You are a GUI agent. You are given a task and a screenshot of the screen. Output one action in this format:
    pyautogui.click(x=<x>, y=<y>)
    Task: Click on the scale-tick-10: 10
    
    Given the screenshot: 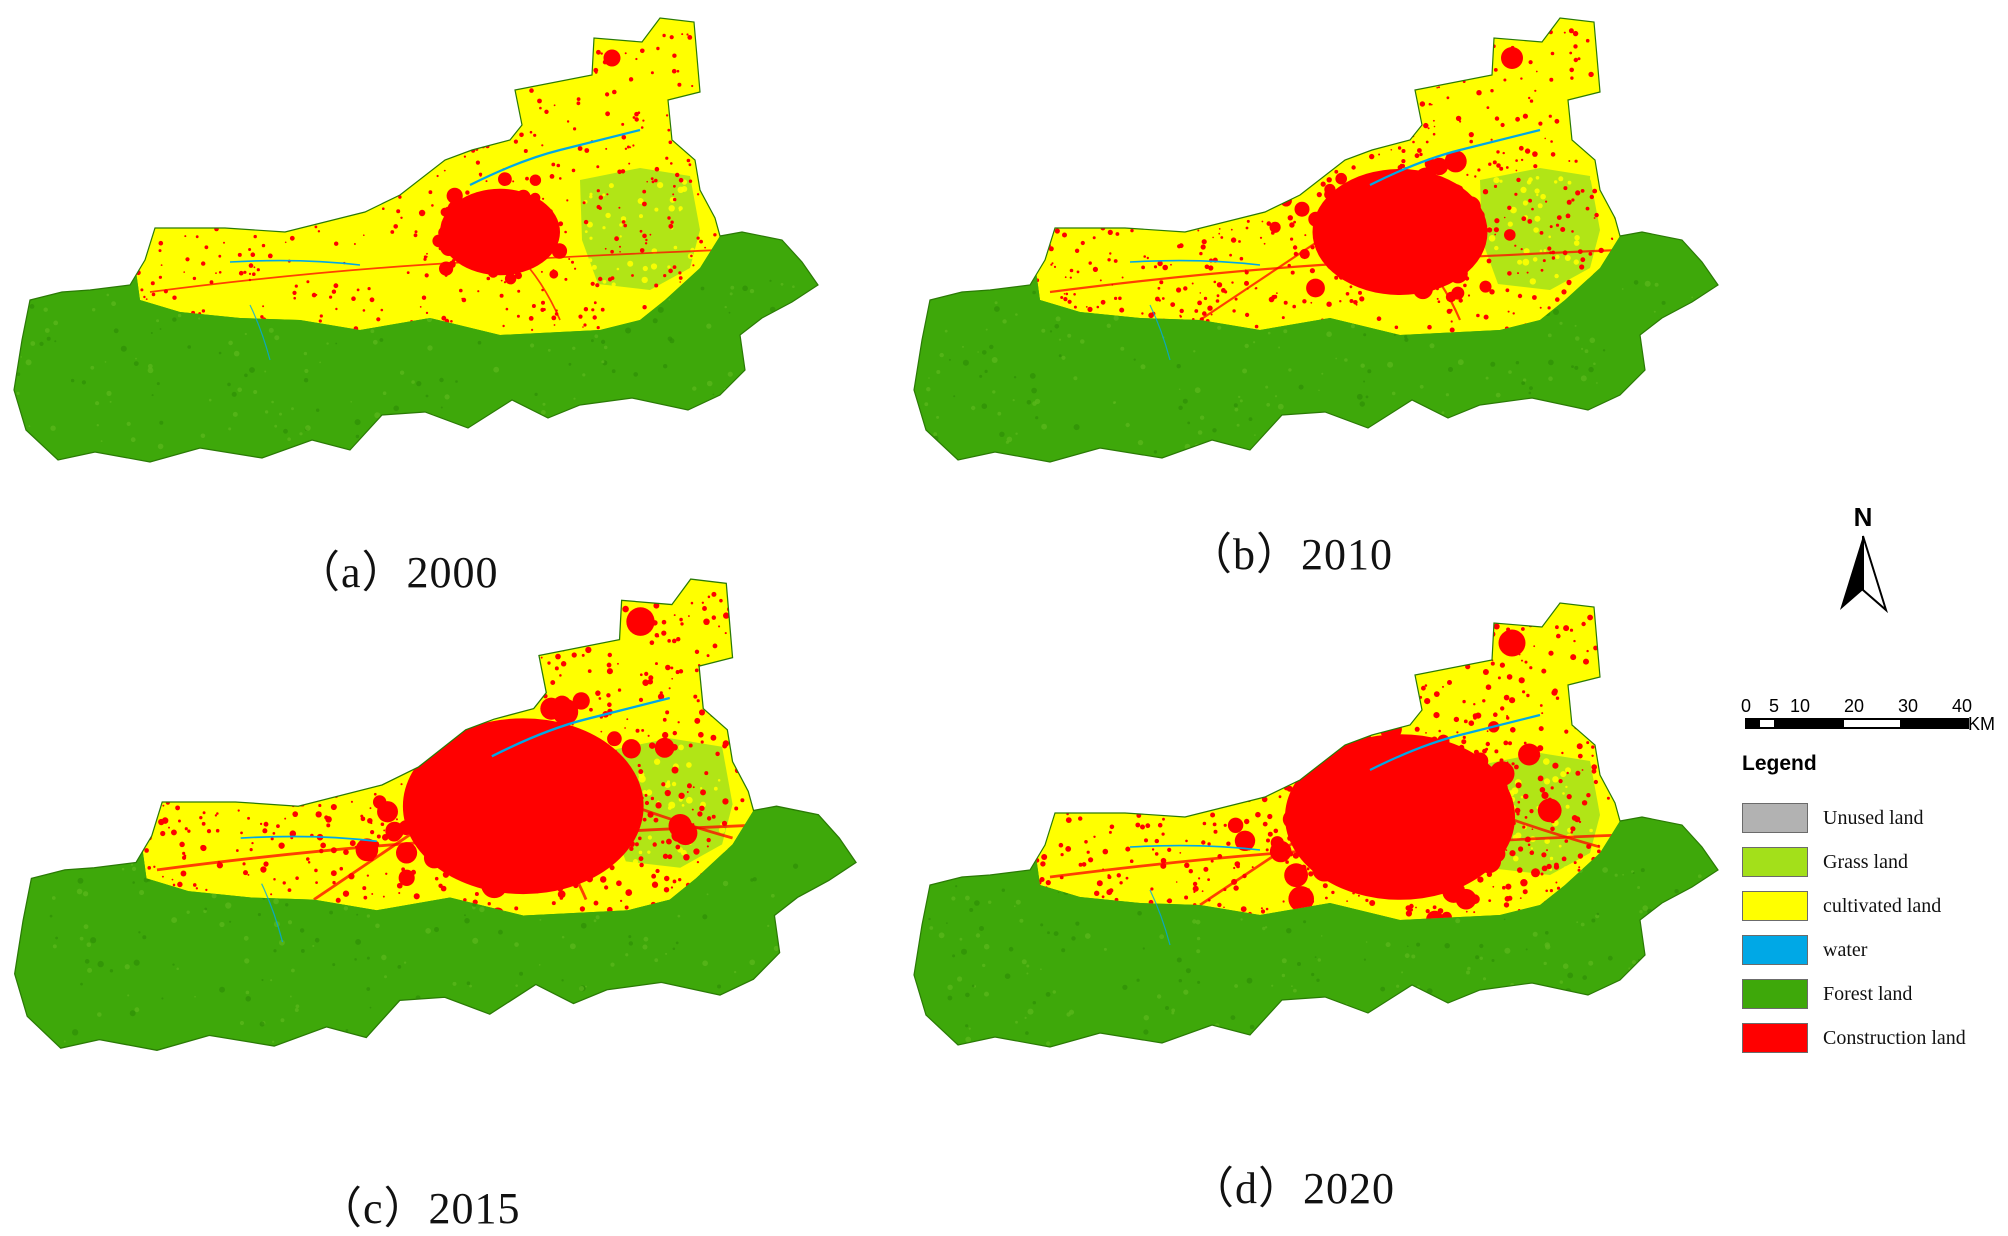 What is the action you would take?
    pyautogui.click(x=1800, y=706)
    